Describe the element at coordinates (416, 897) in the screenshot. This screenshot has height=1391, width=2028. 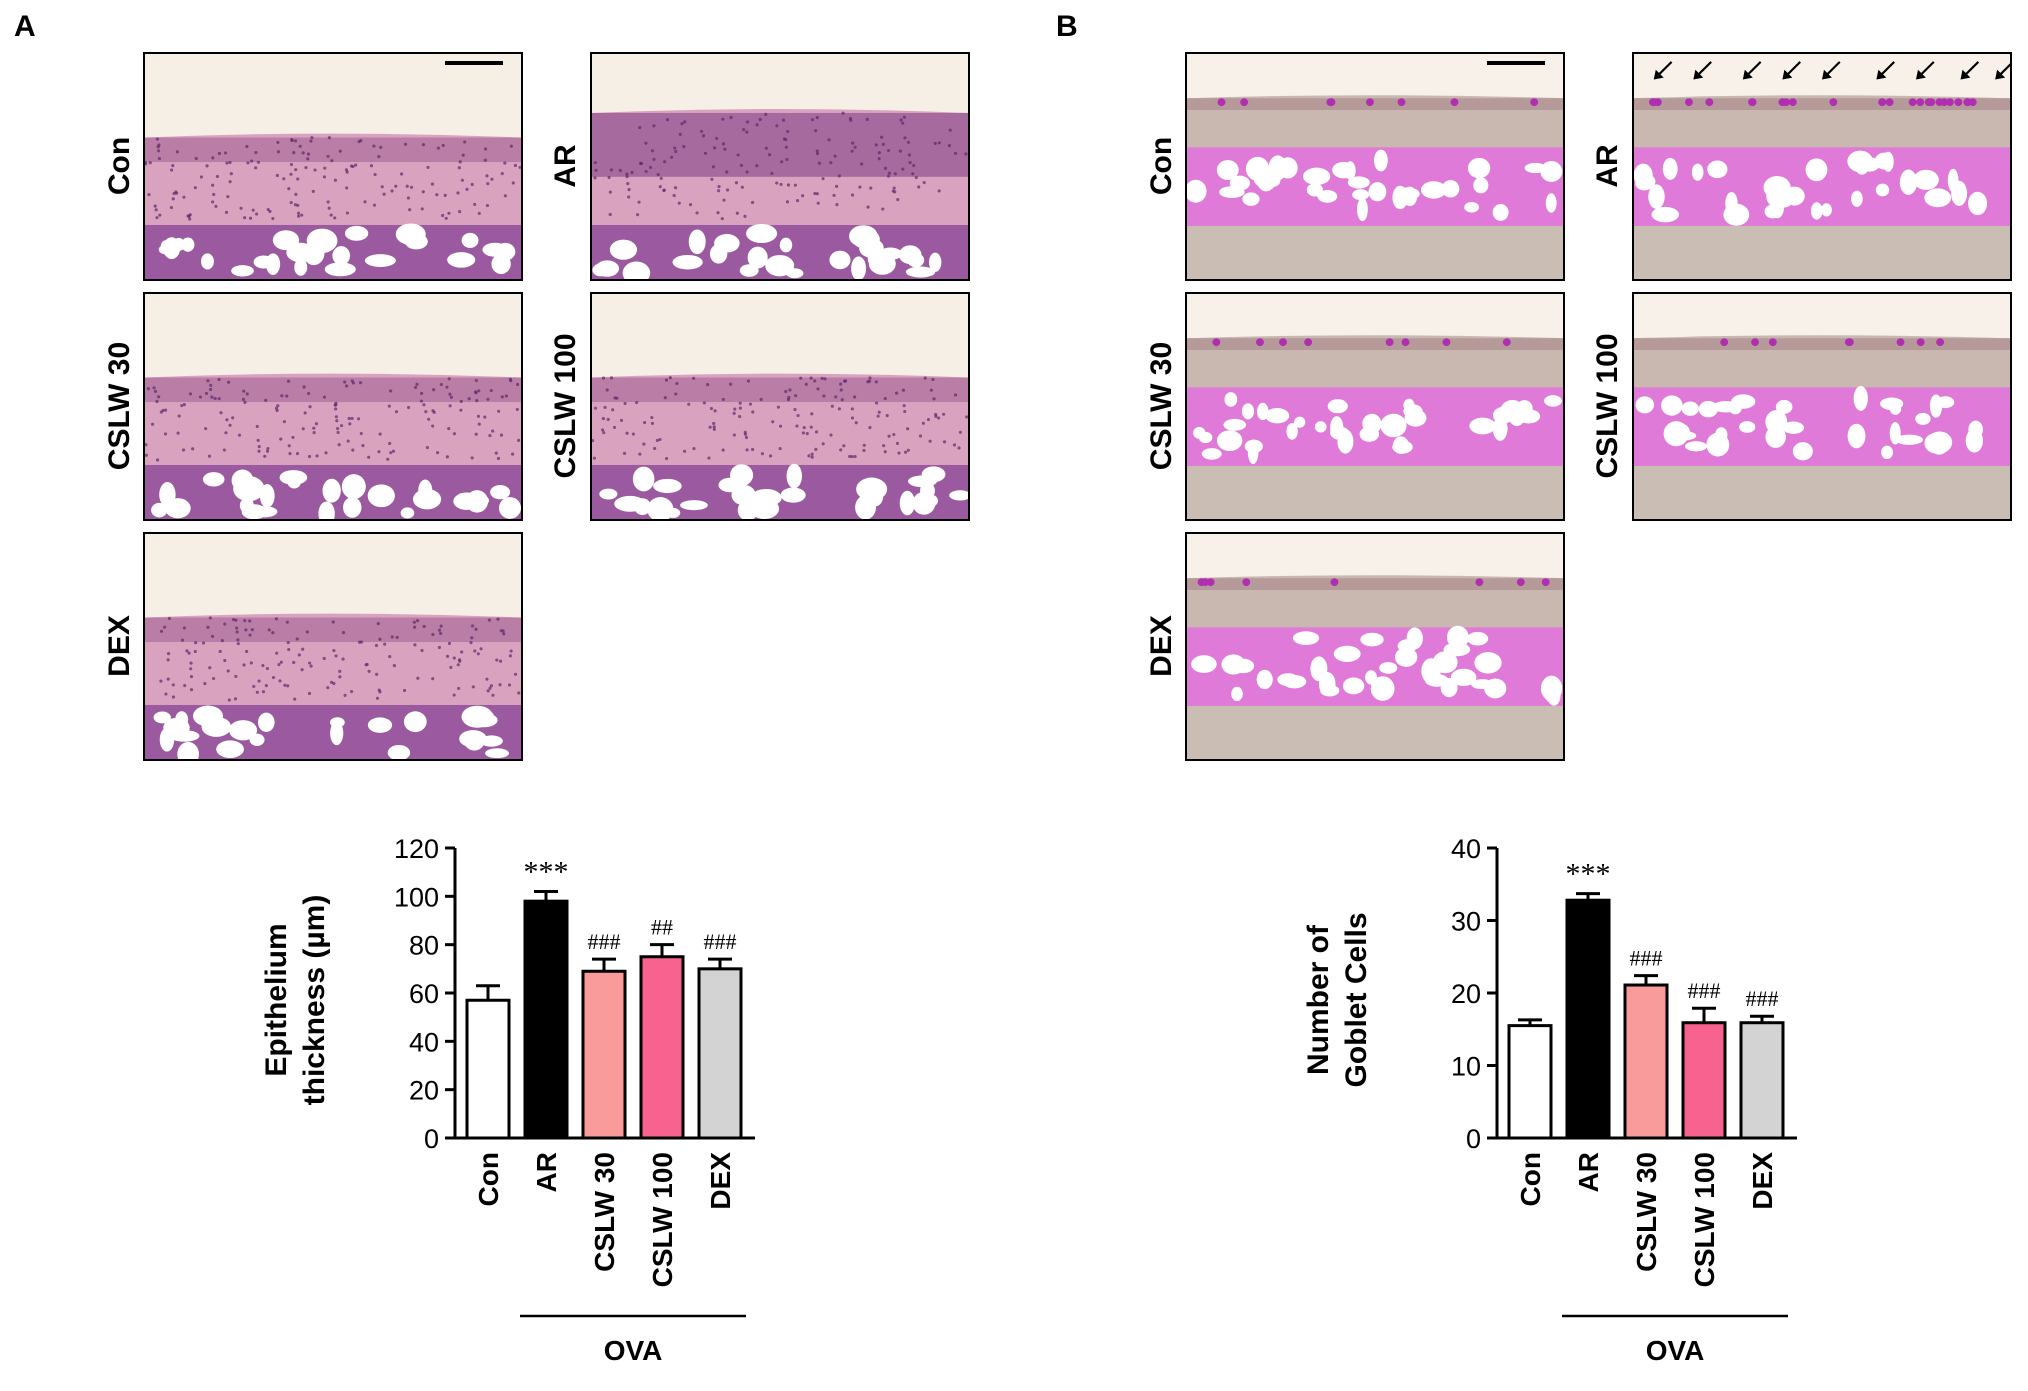
I see `y-tick-label: 100` at that location.